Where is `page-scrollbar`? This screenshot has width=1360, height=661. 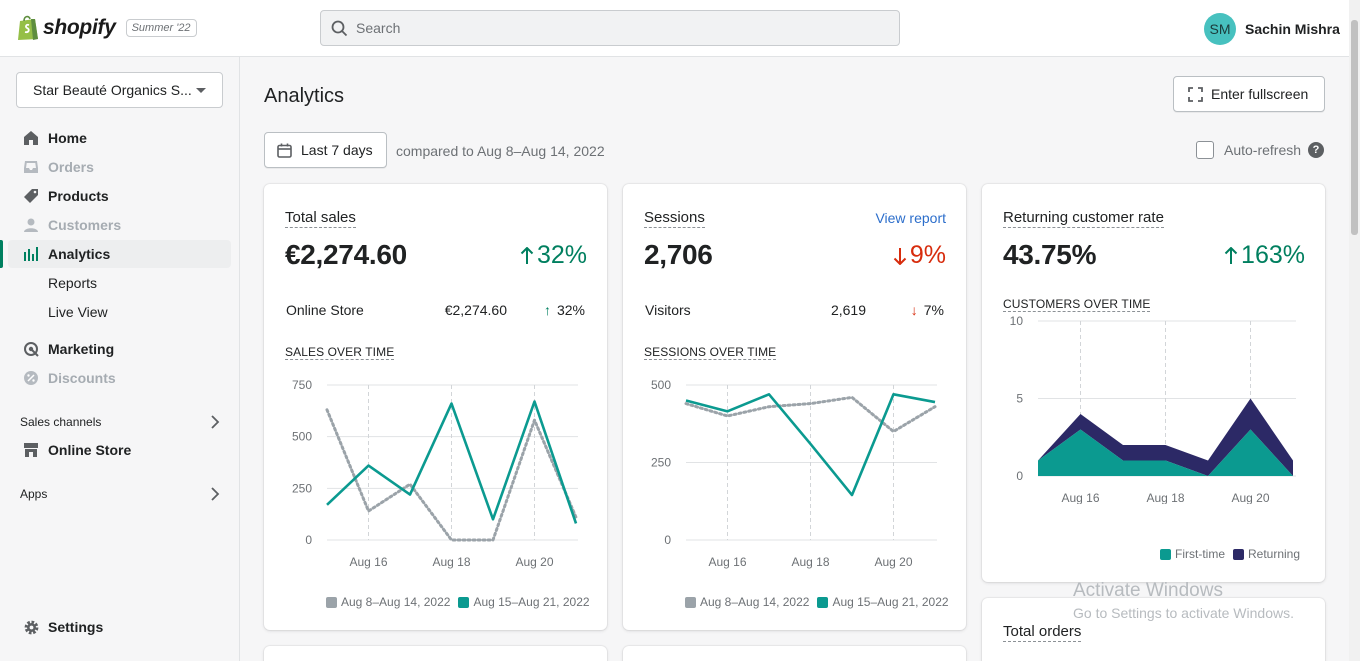 page-scrollbar is located at coordinates (1354, 330).